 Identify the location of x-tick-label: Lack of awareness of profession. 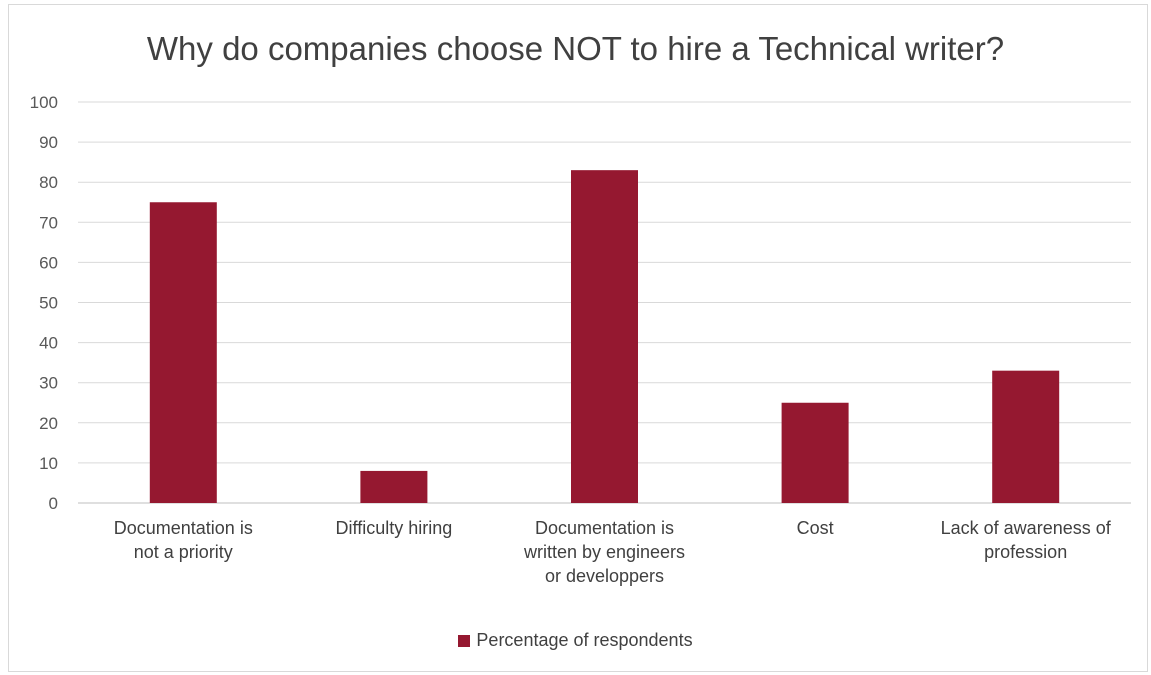
(1026, 540).